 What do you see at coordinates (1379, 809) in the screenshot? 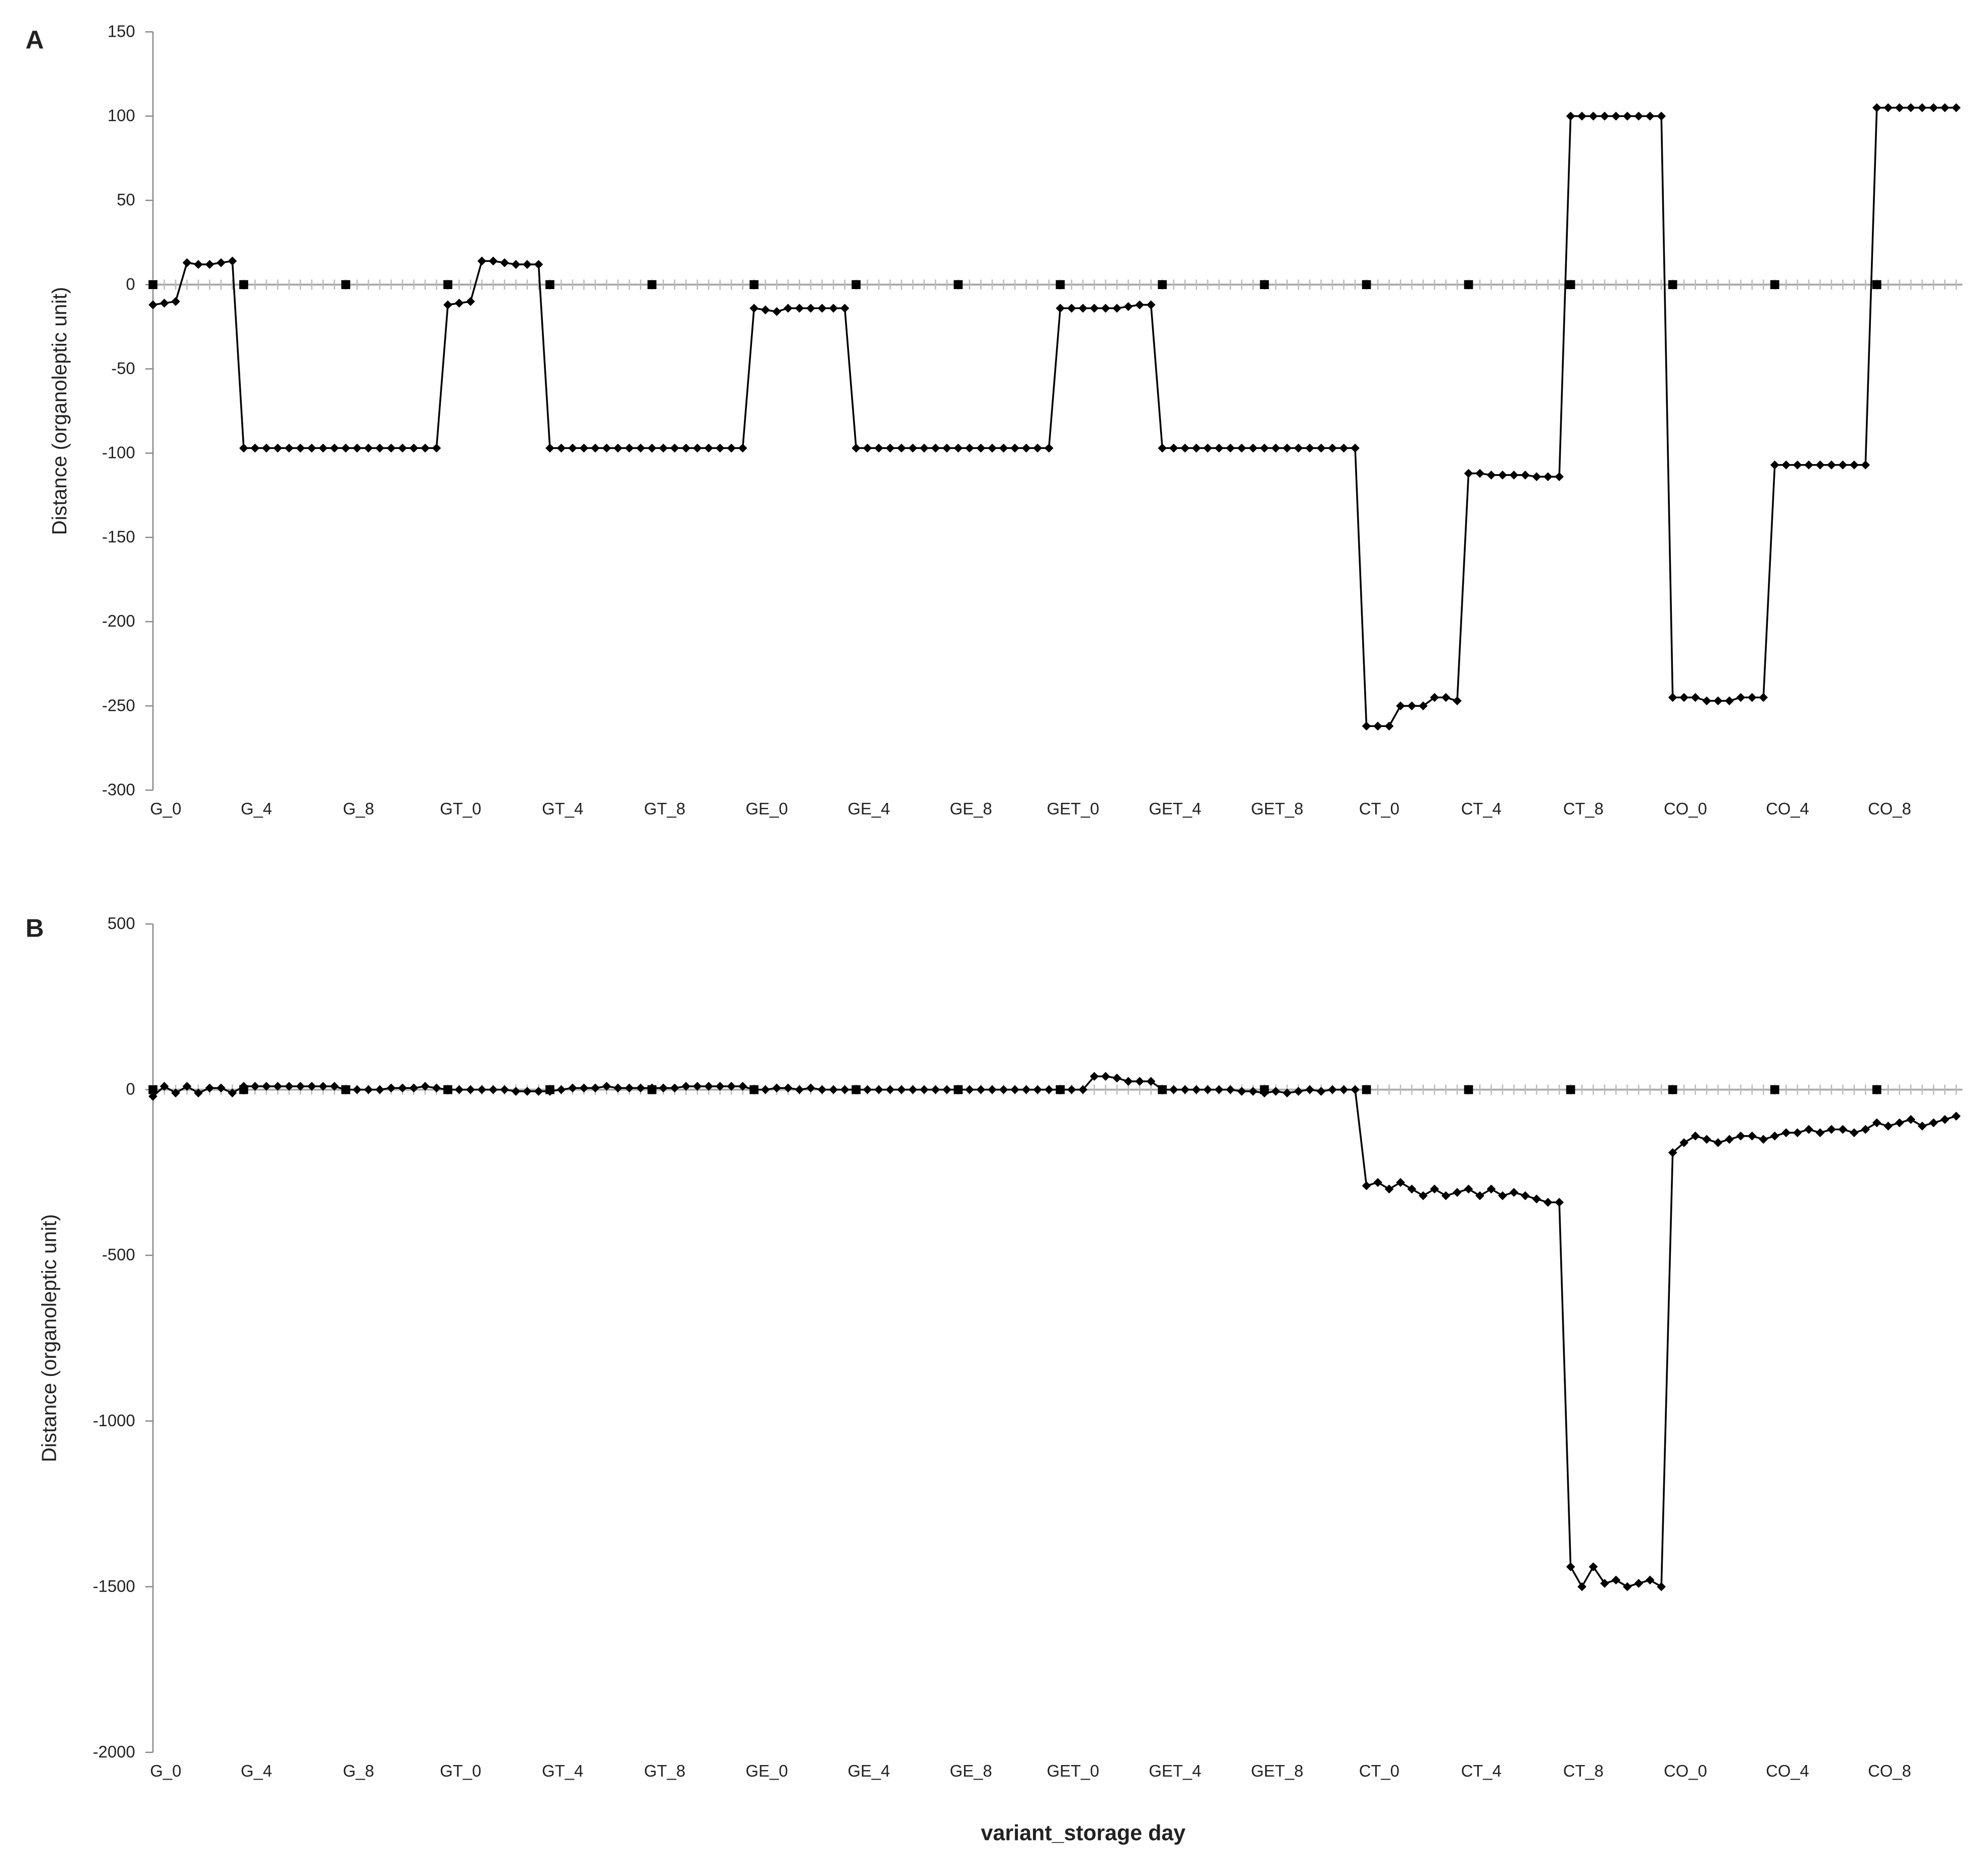
I see `x-tick-label: CT_0` at bounding box center [1379, 809].